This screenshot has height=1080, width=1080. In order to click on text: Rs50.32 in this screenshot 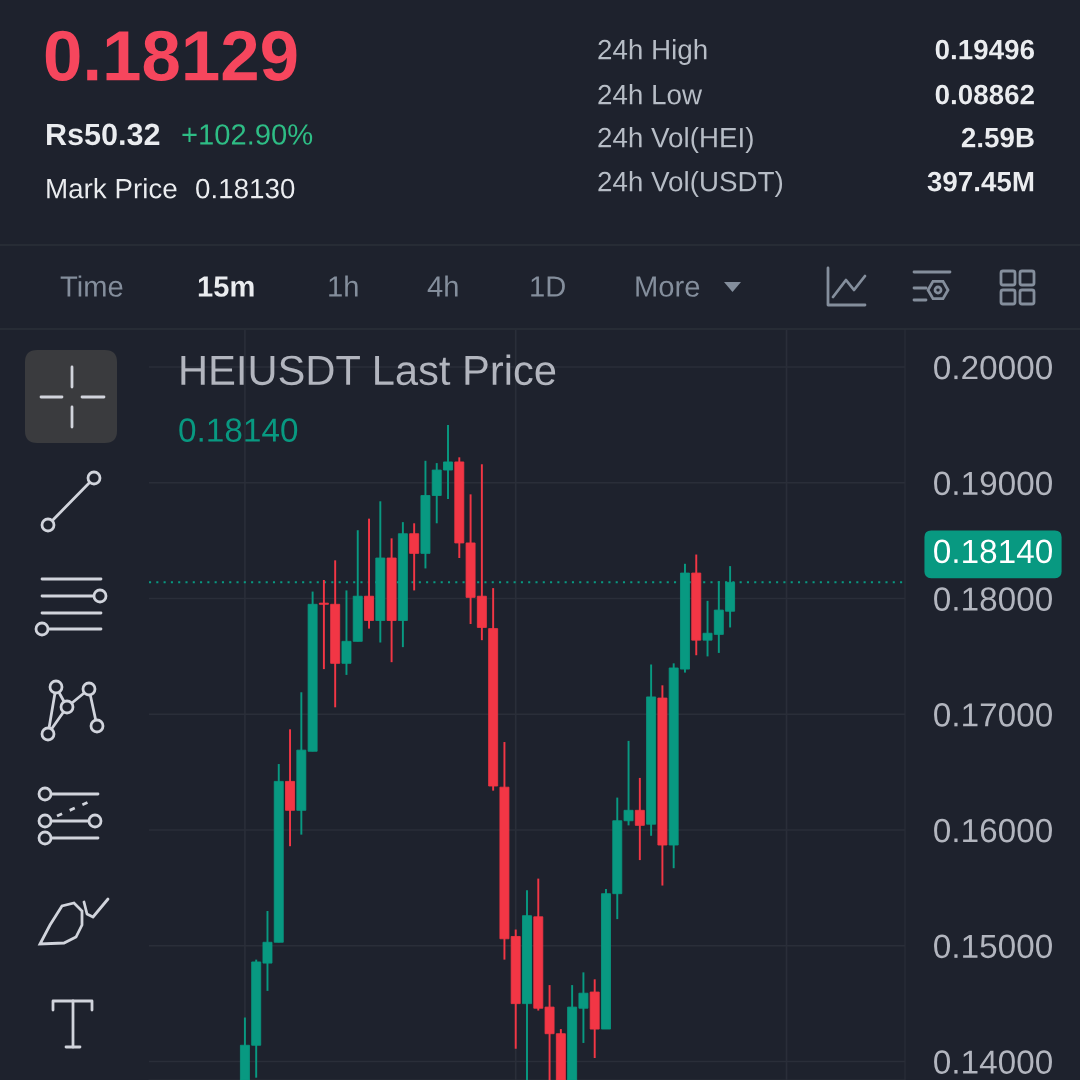, I will do `click(103, 134)`.